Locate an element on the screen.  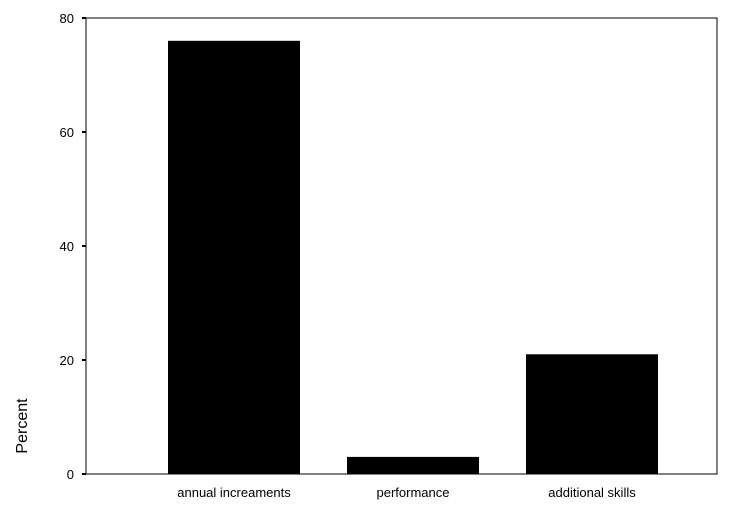
y-tick-label: 0 is located at coordinates (70, 474).